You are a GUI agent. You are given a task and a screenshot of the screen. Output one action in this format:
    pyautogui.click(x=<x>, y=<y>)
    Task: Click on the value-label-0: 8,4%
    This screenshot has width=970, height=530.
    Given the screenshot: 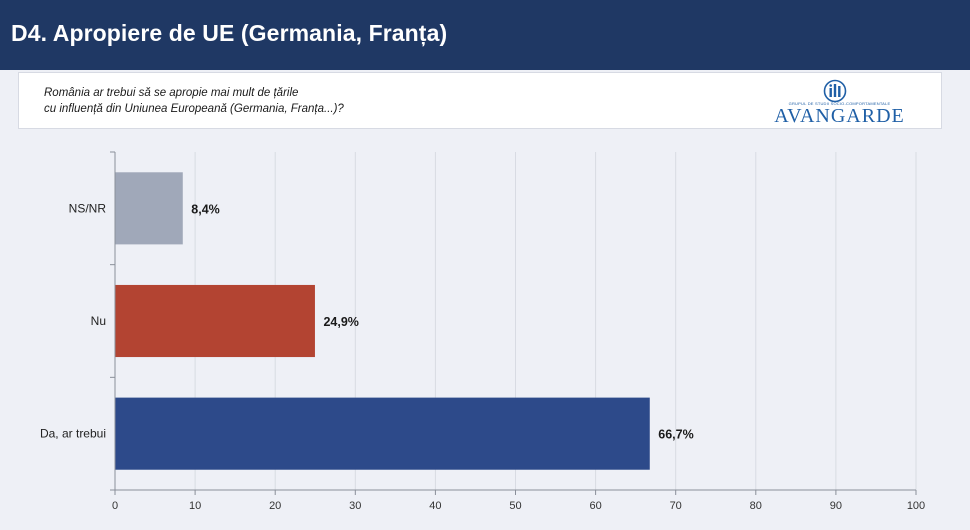 What is the action you would take?
    pyautogui.click(x=205, y=209)
    